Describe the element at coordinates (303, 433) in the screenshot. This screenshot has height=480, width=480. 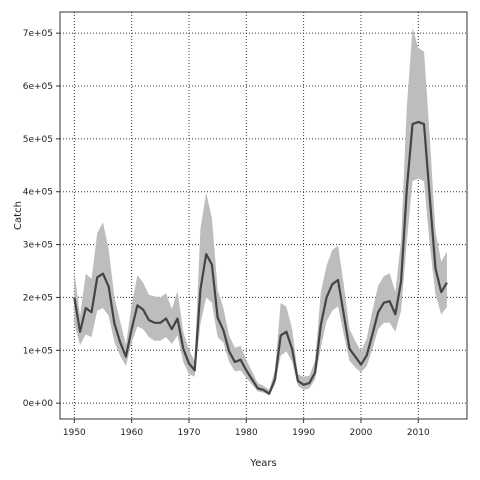
I see `x-tick-label: 1990` at that location.